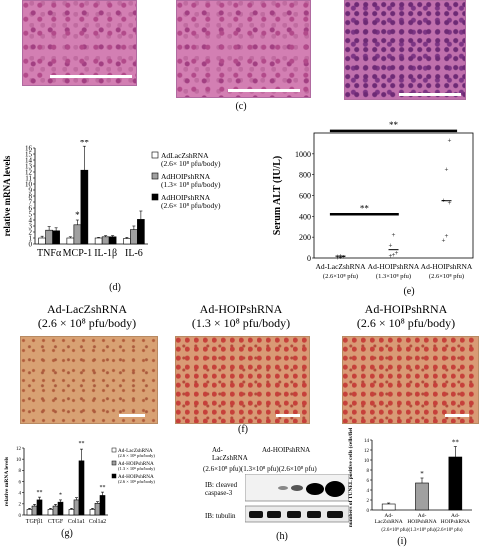  I want to click on f-title-1-dose: (2.6 × 10⁸ pfu/body), so click(87, 323).